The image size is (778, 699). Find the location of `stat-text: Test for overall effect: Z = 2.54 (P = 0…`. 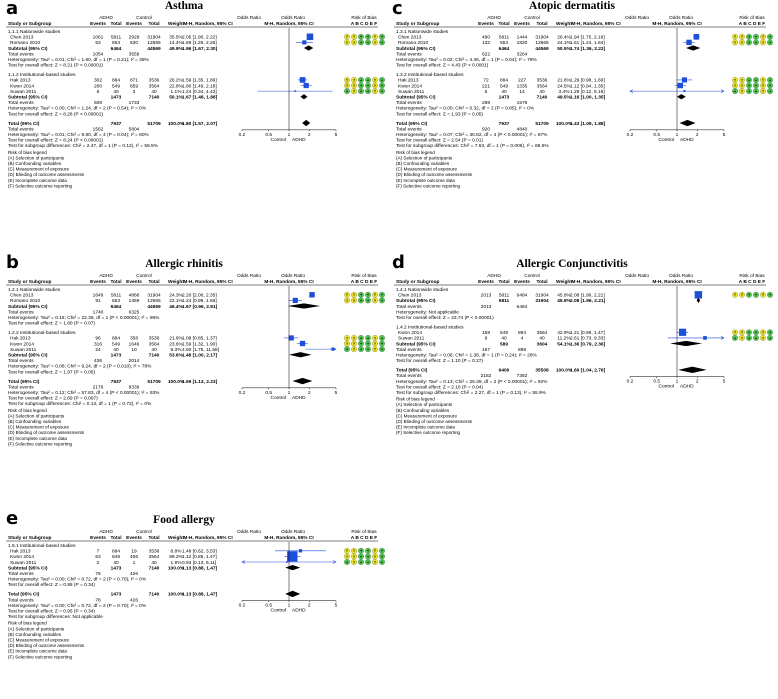

stat-text: Test for overall effect: Z = 2.54 (P = 0… is located at coordinates (439, 141).